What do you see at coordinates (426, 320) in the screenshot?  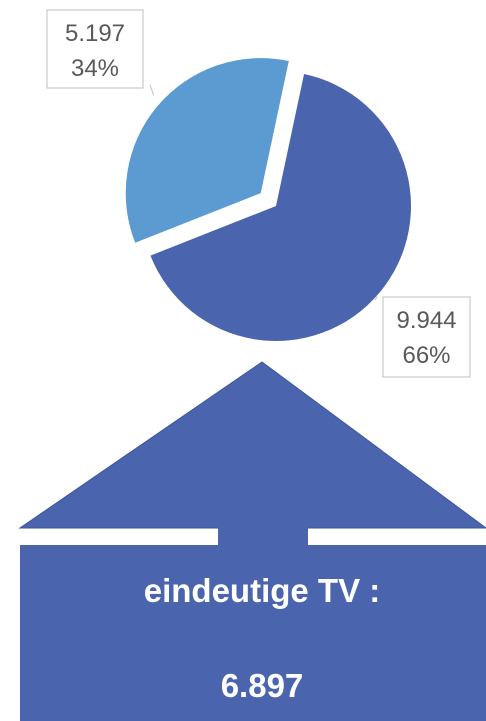 I see `value-label: 9.944` at bounding box center [426, 320].